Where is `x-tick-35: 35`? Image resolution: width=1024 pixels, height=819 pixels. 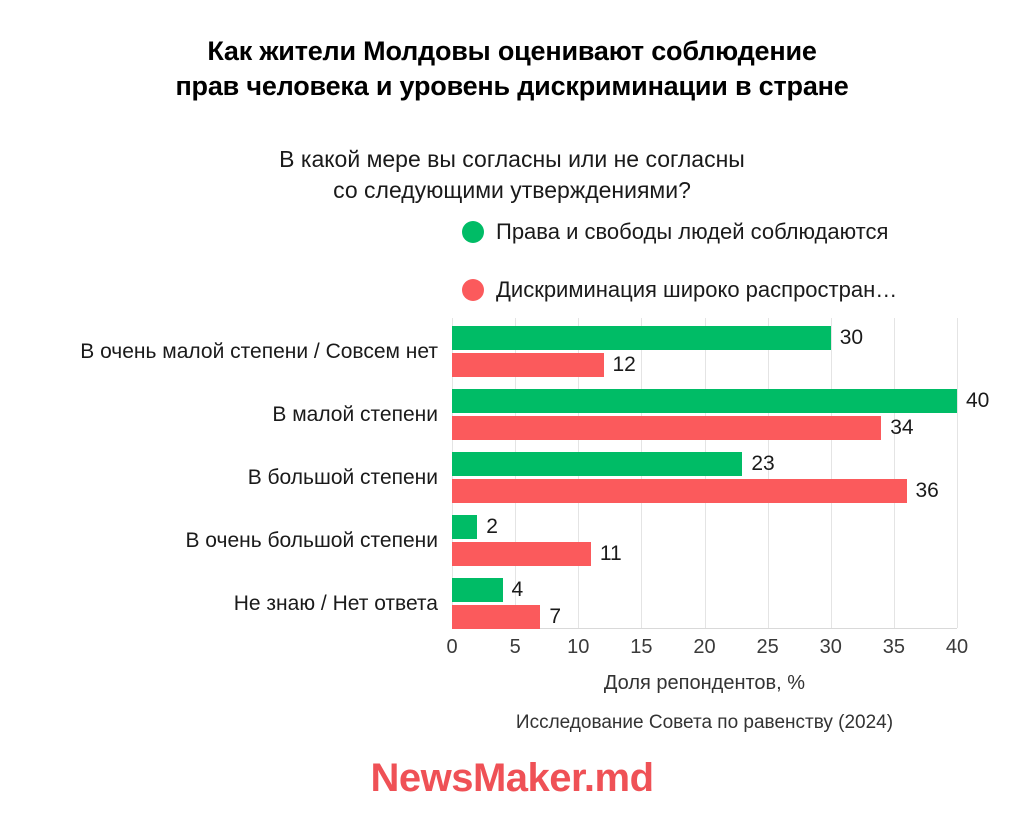
x-tick-35: 35 is located at coordinates (893, 647).